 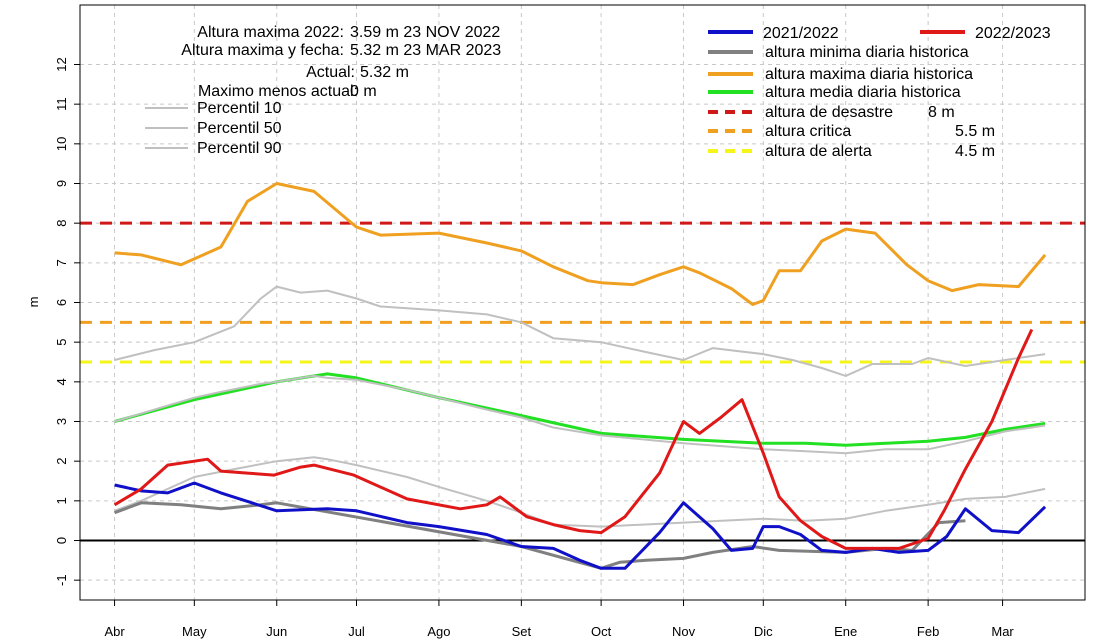 I want to click on info-value: 0 m, so click(x=363, y=91).